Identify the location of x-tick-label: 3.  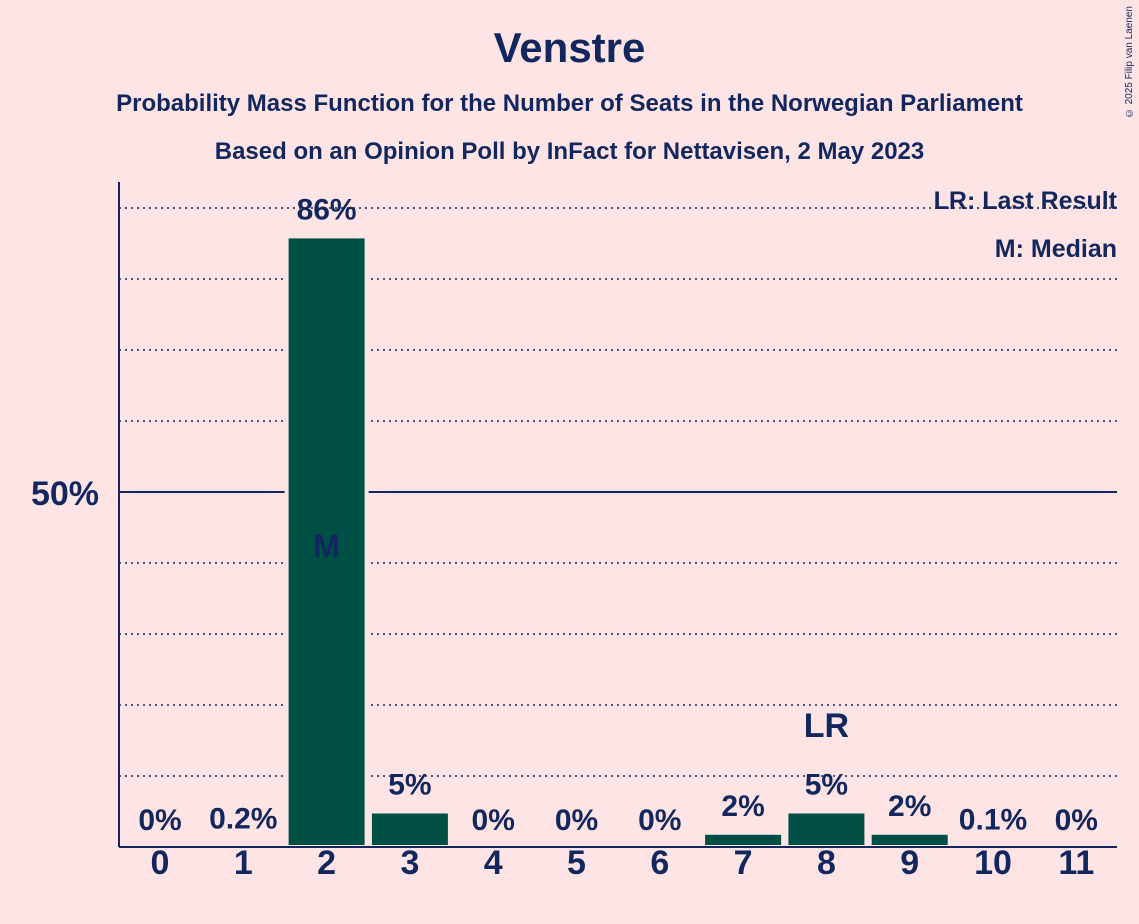
(409, 863).